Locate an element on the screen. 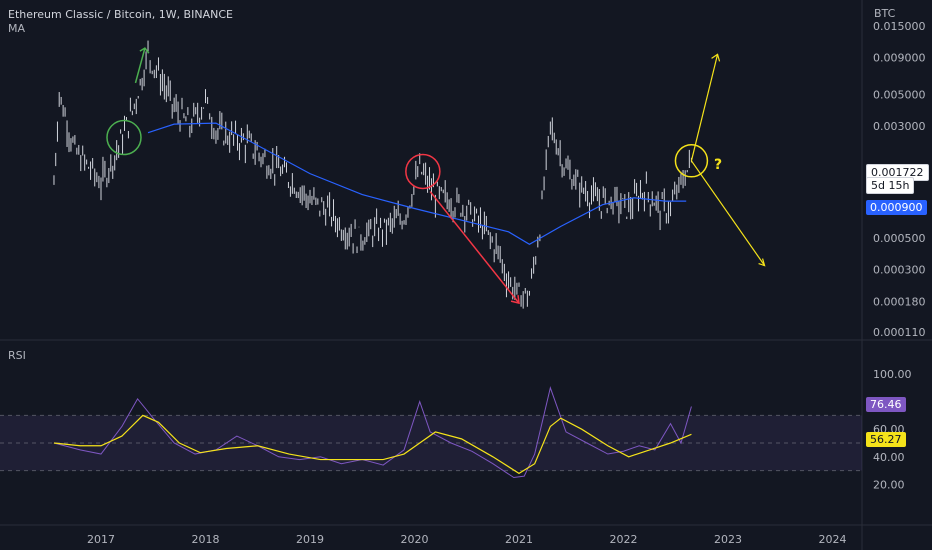 This screenshot has width=932, height=550. rsi-tick-label: 20.00 is located at coordinates (889, 484).